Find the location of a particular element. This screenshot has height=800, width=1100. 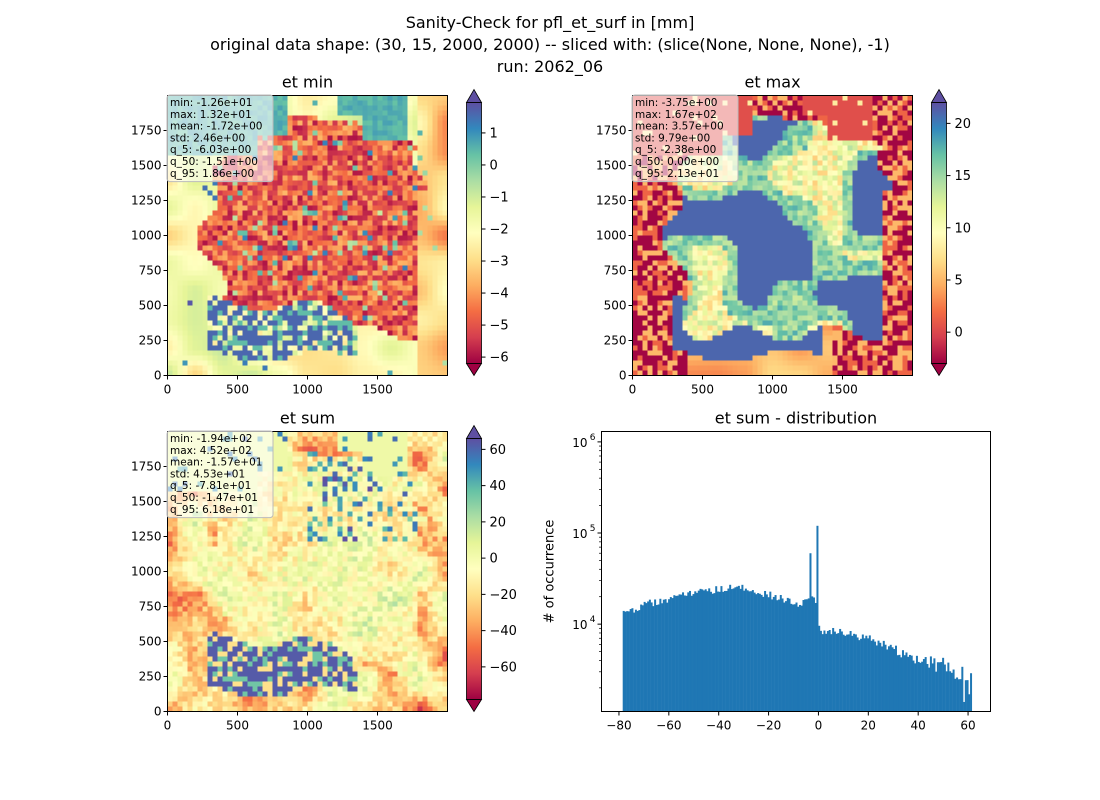

y-tick-label: 0 is located at coordinates (623, 376).